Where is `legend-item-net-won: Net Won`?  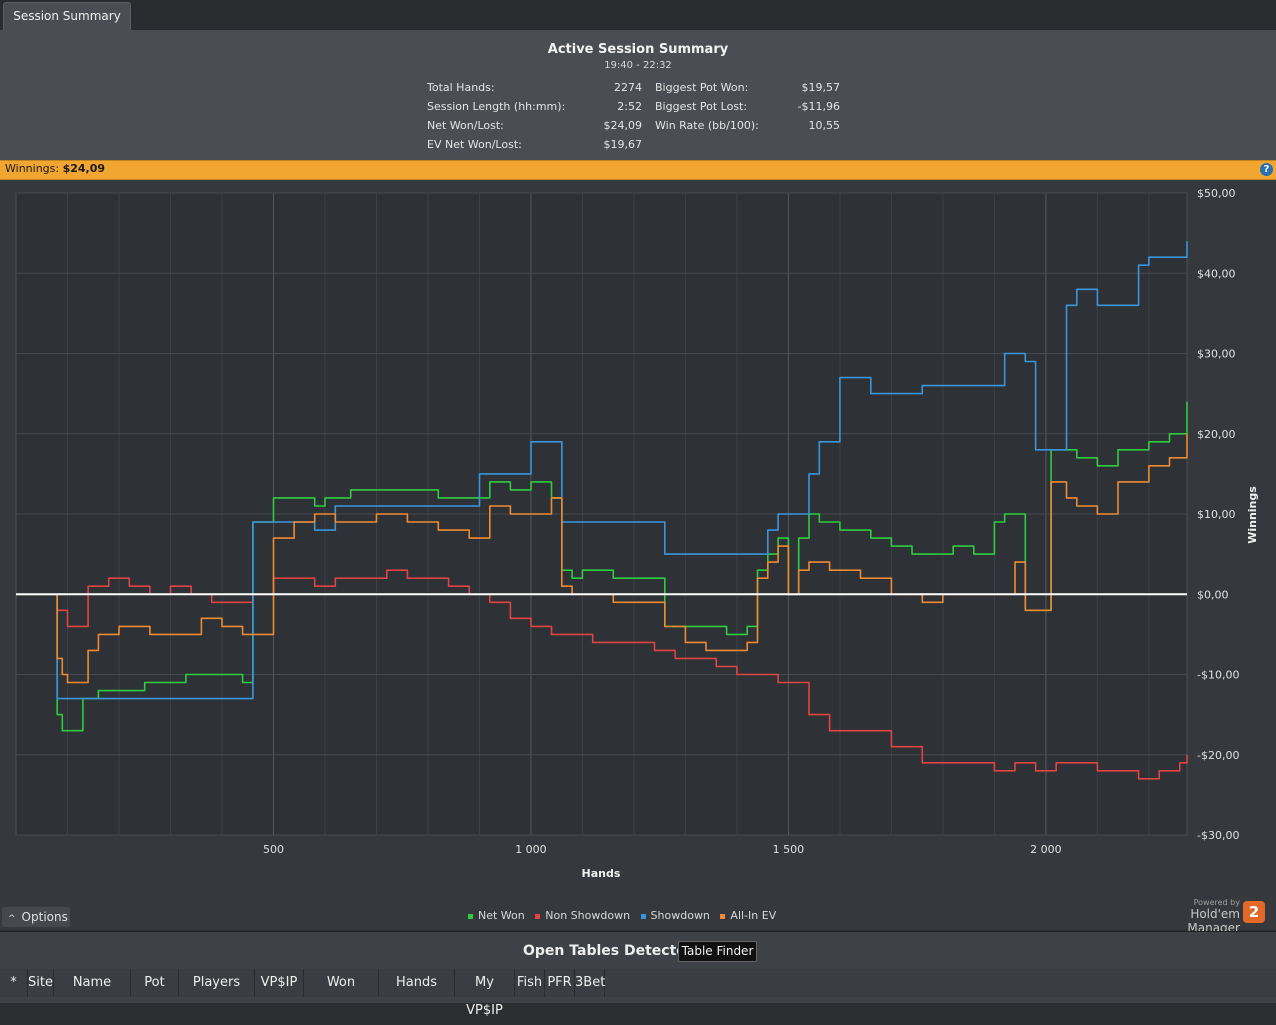
legend-item-net-won: Net Won is located at coordinates (496, 915).